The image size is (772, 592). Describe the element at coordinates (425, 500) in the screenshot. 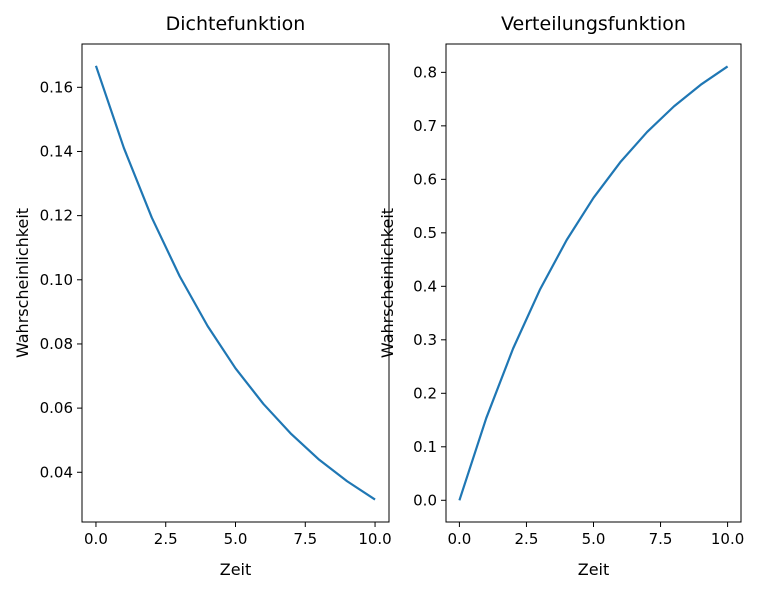

I see `chart2-ytick-label: 0.0` at that location.